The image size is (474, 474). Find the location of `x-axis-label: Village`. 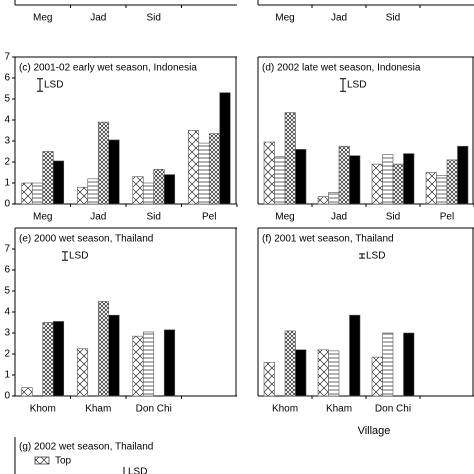

x-axis-label: Village is located at coordinates (374, 431).